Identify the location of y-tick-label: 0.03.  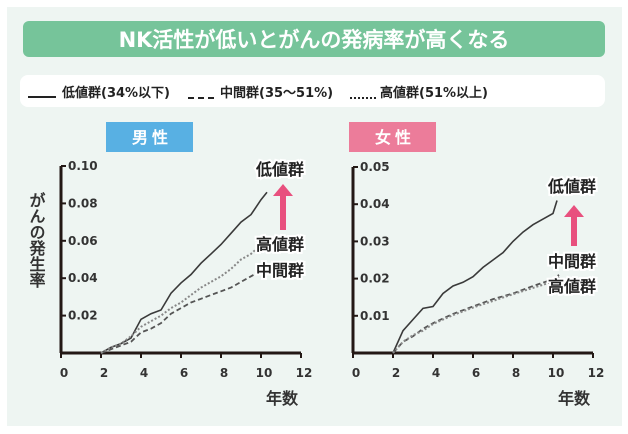
(375, 241).